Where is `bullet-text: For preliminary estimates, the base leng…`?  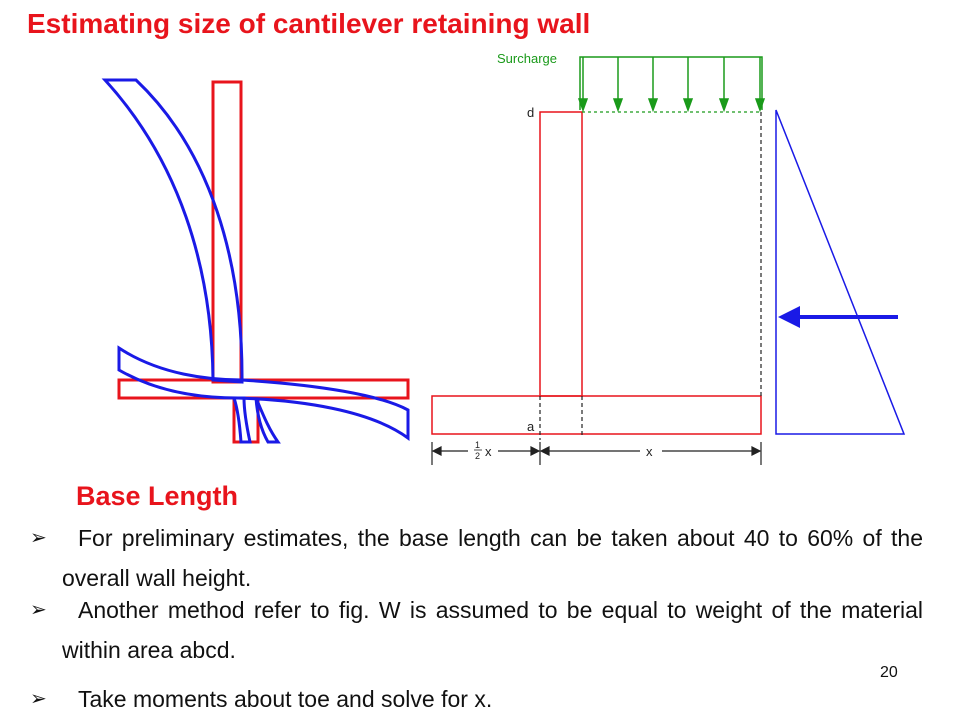
bullet-text: For preliminary estimates, the base leng… is located at coordinates (492, 558).